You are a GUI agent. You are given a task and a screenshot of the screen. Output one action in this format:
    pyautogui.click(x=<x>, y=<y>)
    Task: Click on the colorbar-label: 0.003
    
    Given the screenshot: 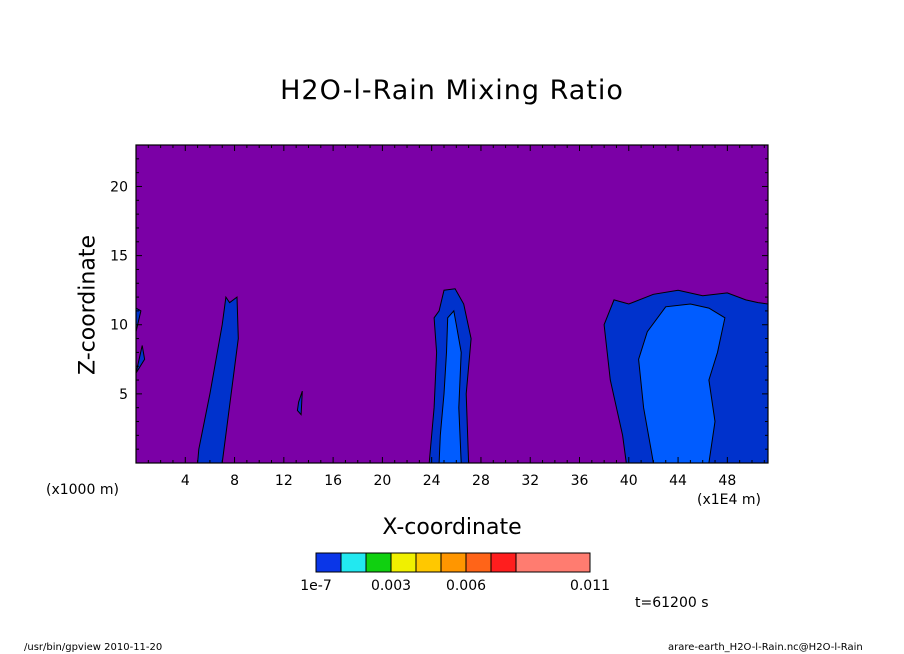 What is the action you would take?
    pyautogui.click(x=391, y=586)
    